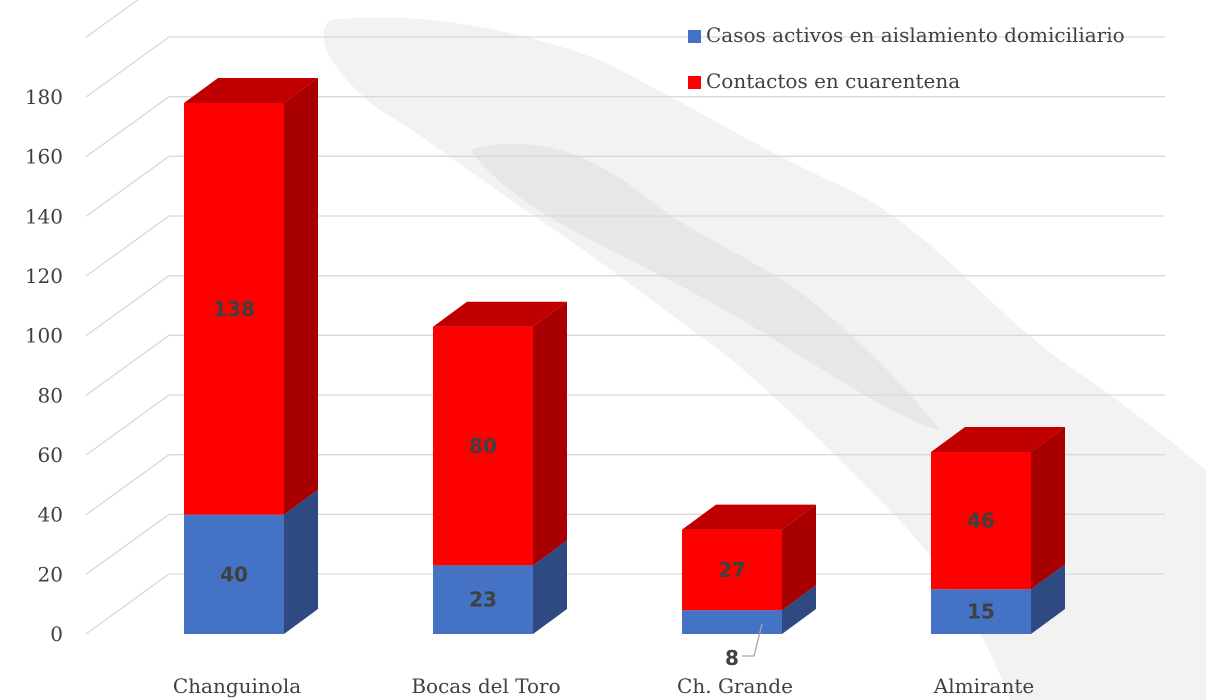 Image resolution: width=1206 pixels, height=700 pixels. I want to click on x-category-label: Ch. Grande, so click(735, 686).